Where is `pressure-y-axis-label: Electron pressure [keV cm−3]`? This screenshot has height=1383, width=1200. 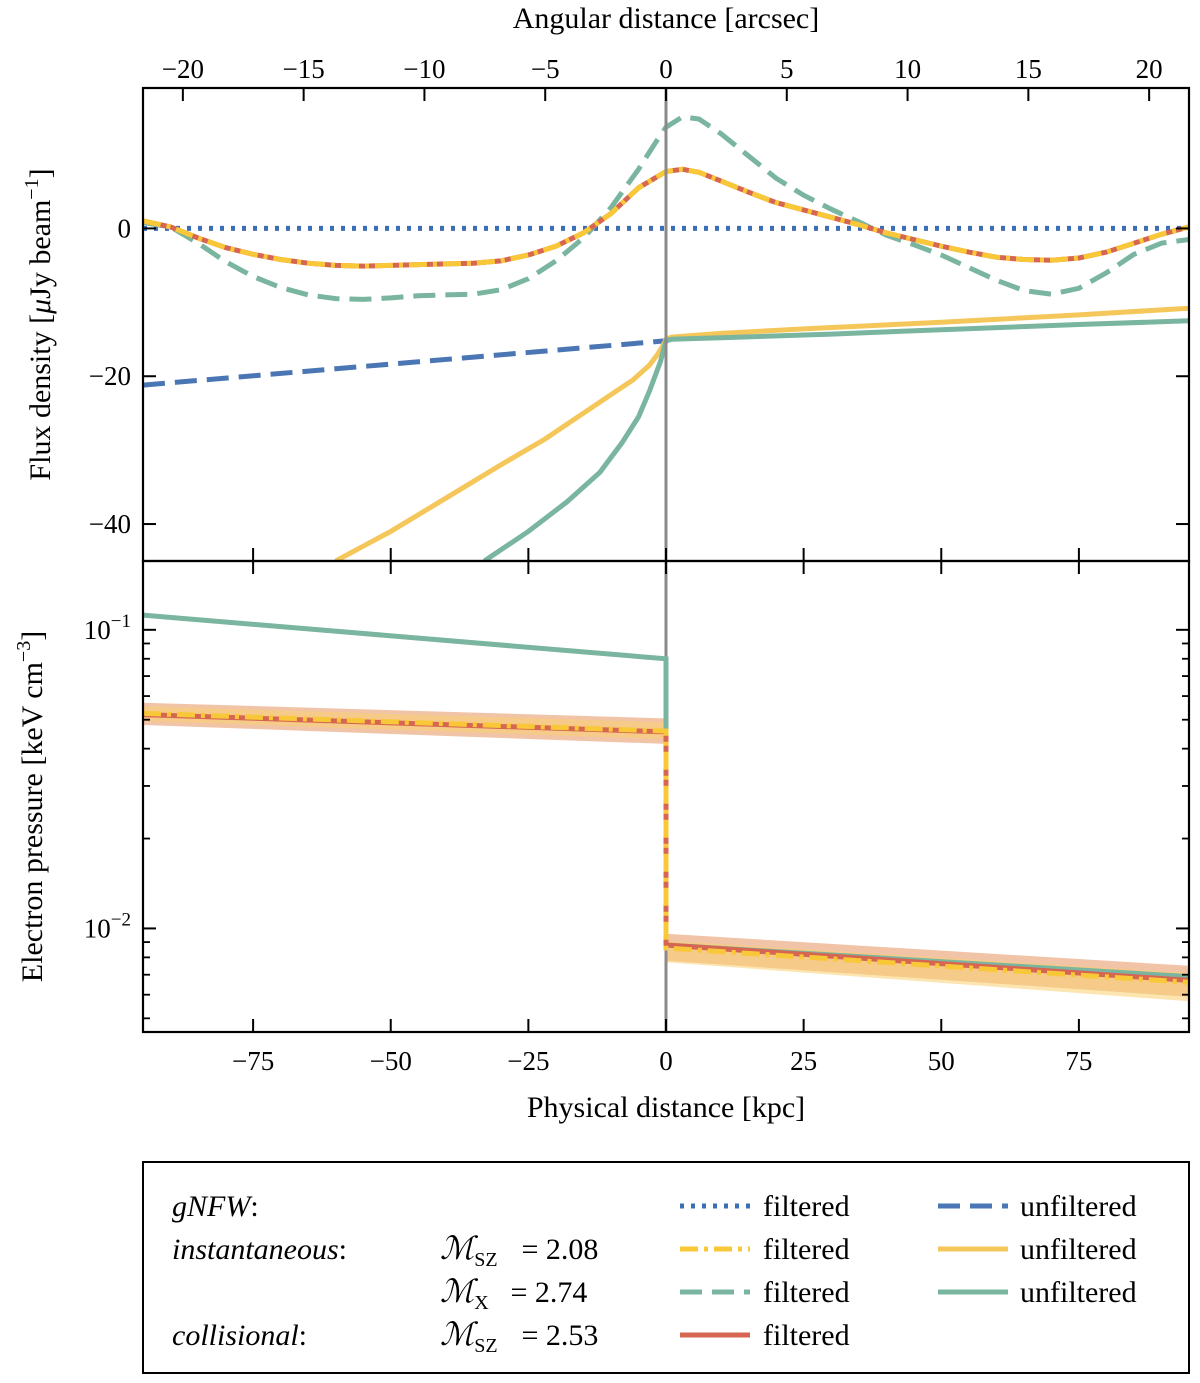
pressure-y-axis-label: Electron pressure [keV cm−3] is located at coordinates (31, 806).